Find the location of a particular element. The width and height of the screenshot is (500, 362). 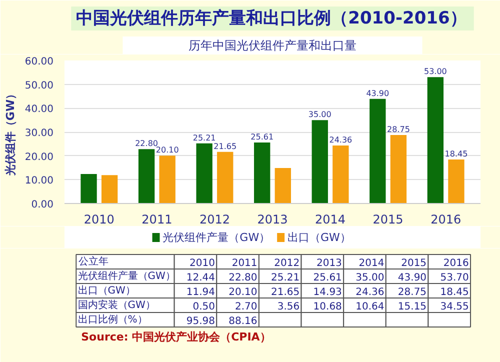

y-tick-label: 50.00 is located at coordinates (39, 86).